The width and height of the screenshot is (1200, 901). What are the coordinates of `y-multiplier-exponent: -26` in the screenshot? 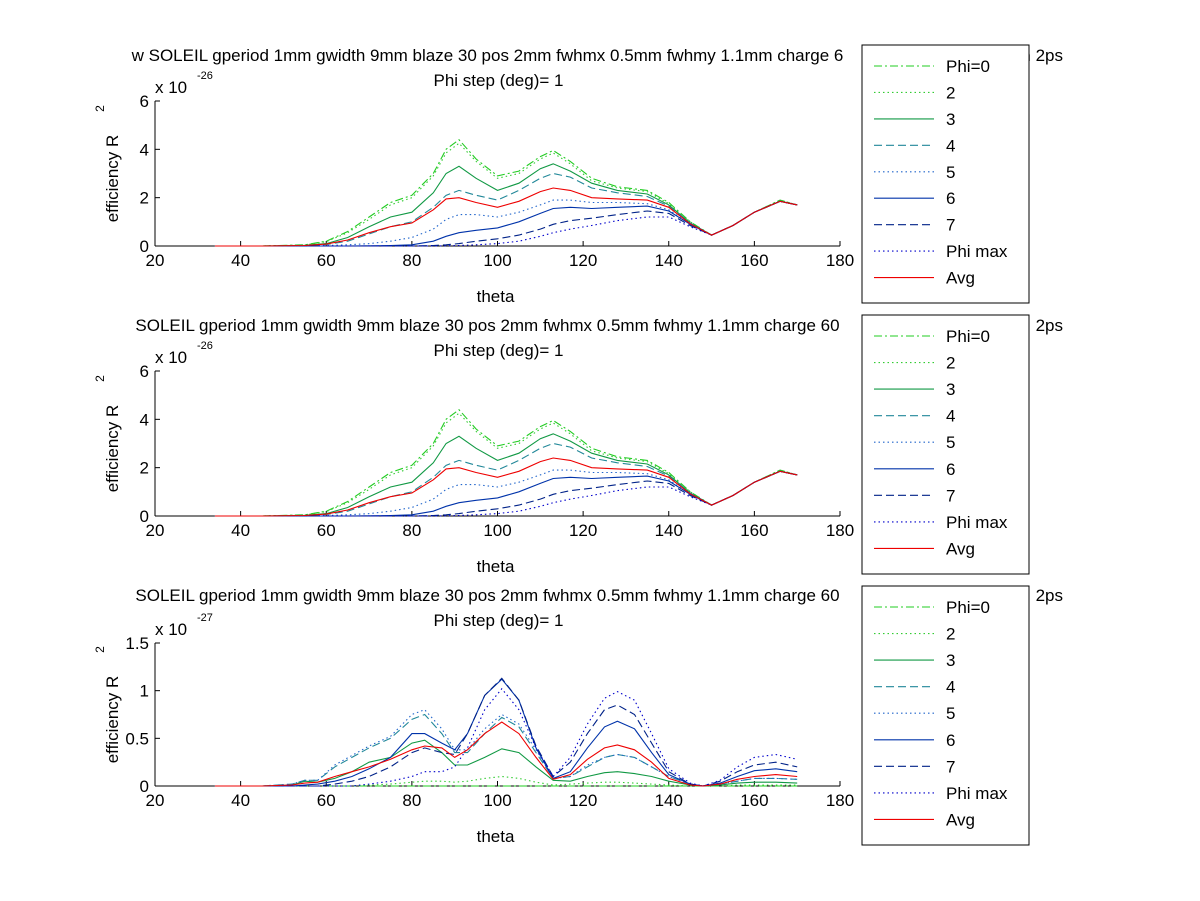 It's located at (205, 76).